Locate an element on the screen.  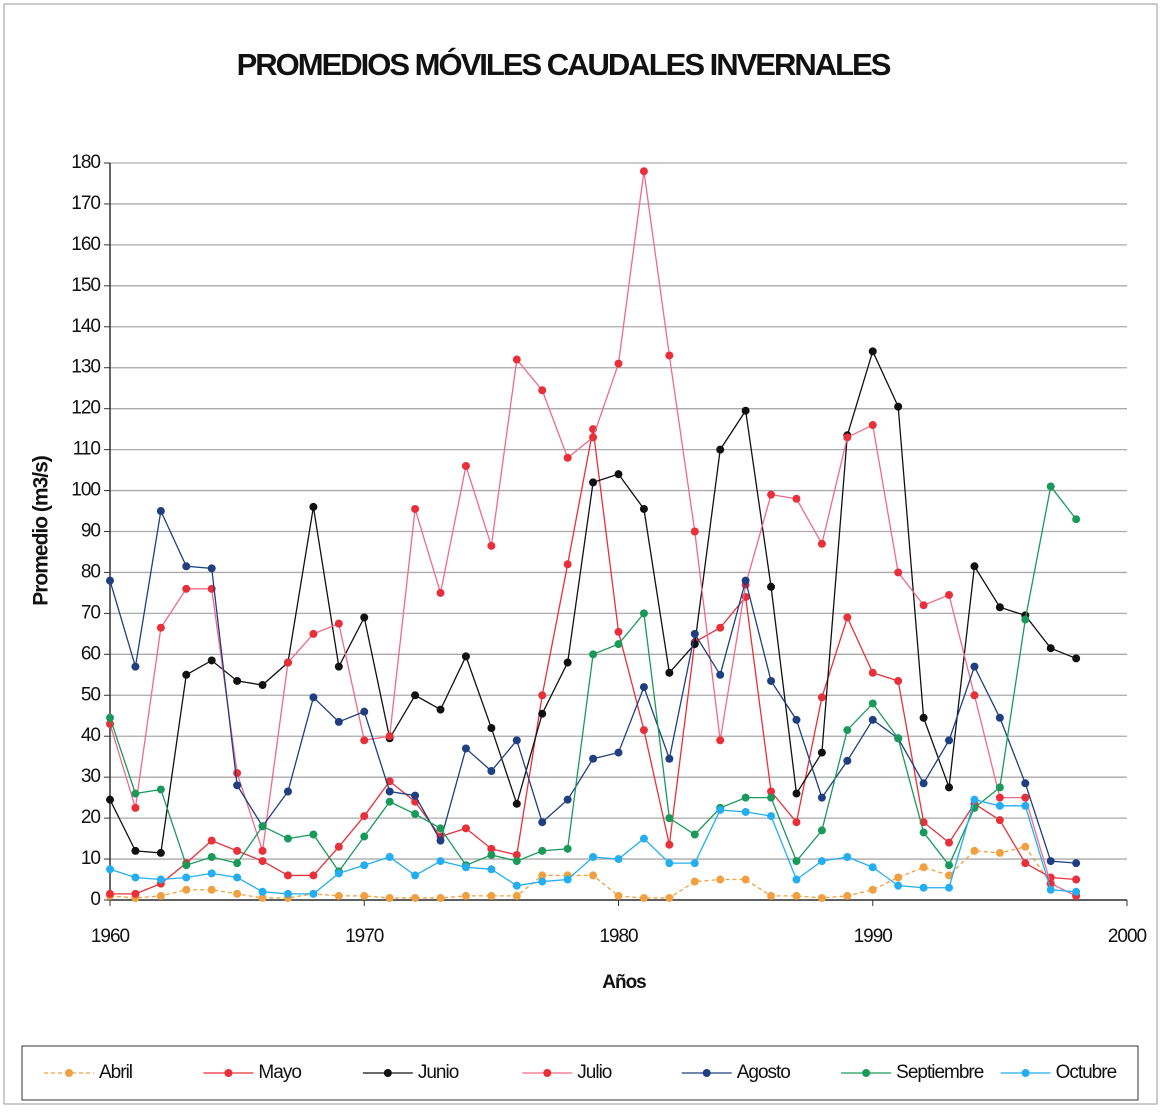
y-tick-label: 60 is located at coordinates (91, 653).